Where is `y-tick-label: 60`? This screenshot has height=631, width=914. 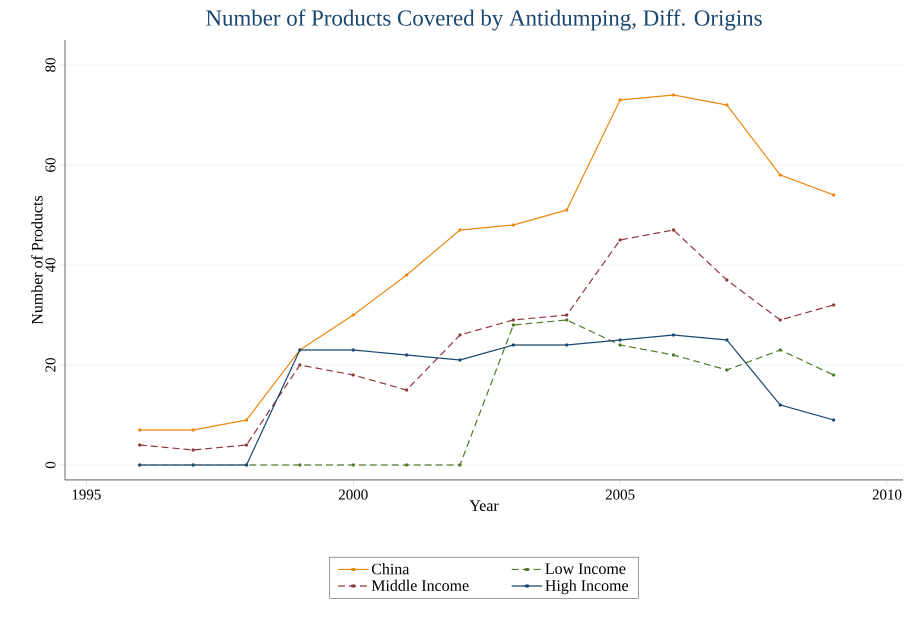 y-tick-label: 60 is located at coordinates (50, 165).